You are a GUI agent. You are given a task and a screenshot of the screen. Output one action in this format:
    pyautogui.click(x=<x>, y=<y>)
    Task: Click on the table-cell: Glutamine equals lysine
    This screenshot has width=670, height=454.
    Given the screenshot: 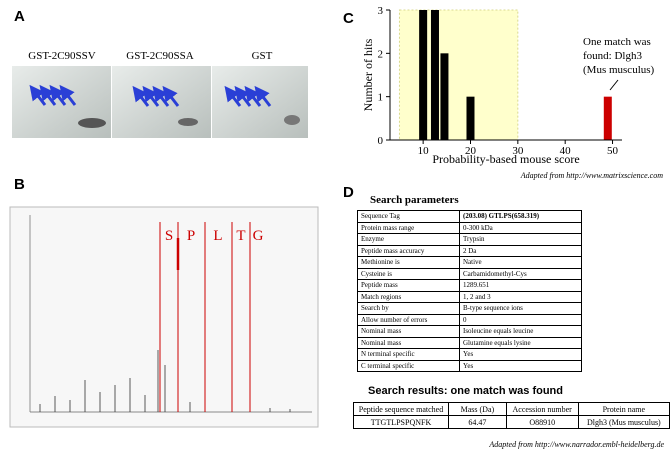 What is the action you would take?
    pyautogui.click(x=520, y=342)
    